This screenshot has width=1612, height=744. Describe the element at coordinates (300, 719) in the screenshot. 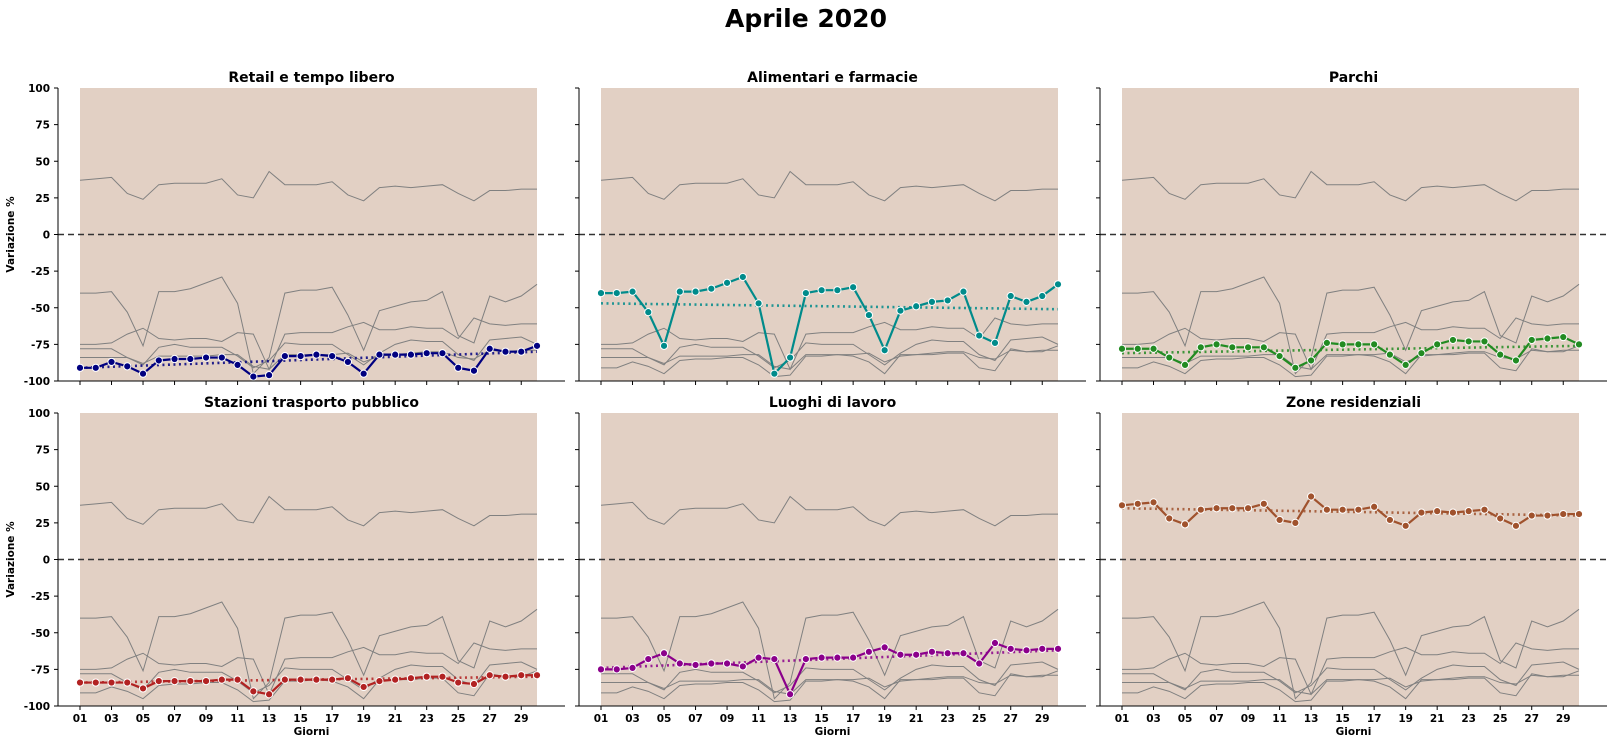

I see `x-tick-label: 15` at that location.